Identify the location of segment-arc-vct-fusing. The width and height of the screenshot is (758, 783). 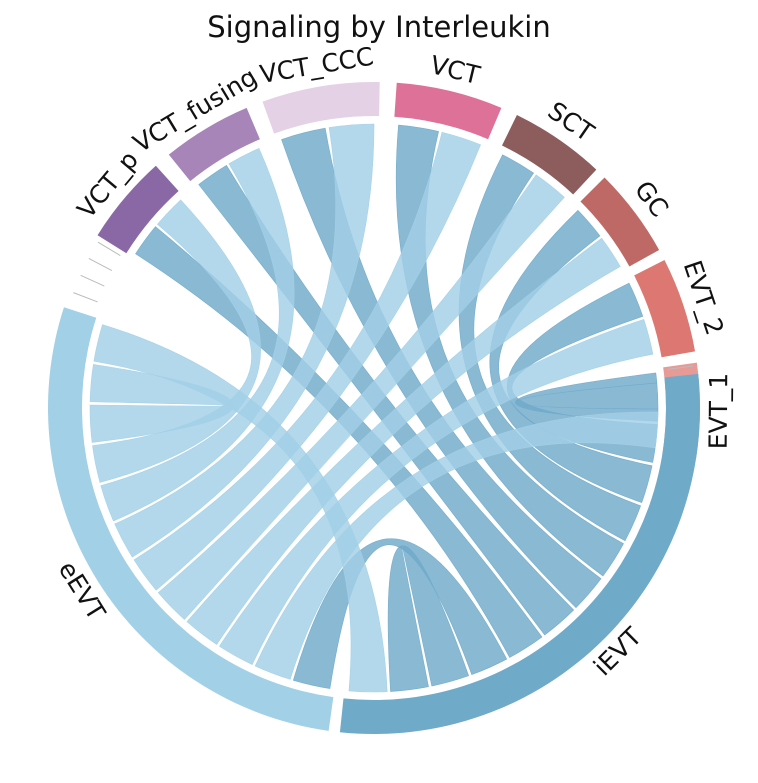
(214, 144).